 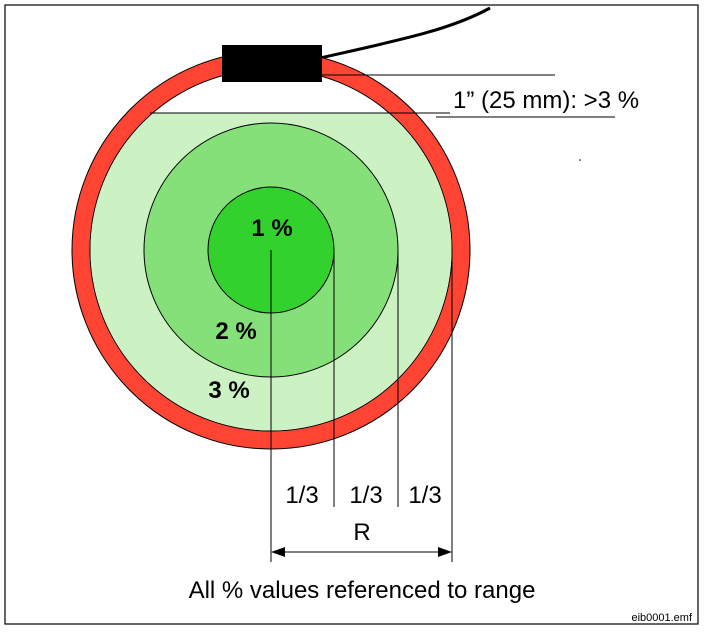 I want to click on sensor-note: 1” (25 mm): >3 %, so click(x=546, y=100).